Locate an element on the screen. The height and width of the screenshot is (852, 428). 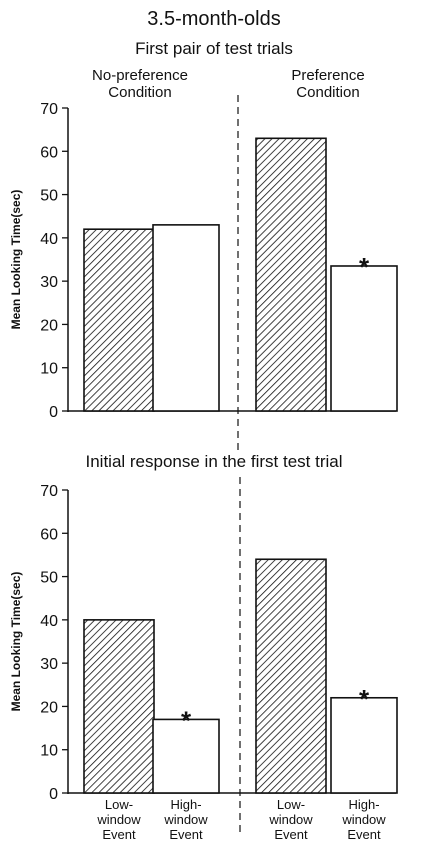
panel-bottom-title: Initial response in the first test trial is located at coordinates (213, 461).